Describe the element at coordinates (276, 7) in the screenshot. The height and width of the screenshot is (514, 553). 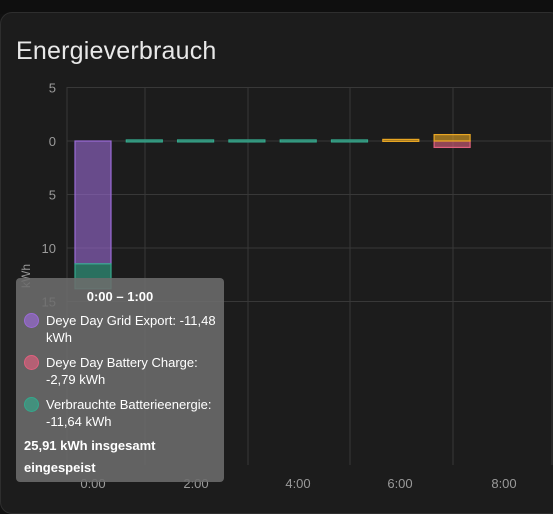
I see `top-bar` at that location.